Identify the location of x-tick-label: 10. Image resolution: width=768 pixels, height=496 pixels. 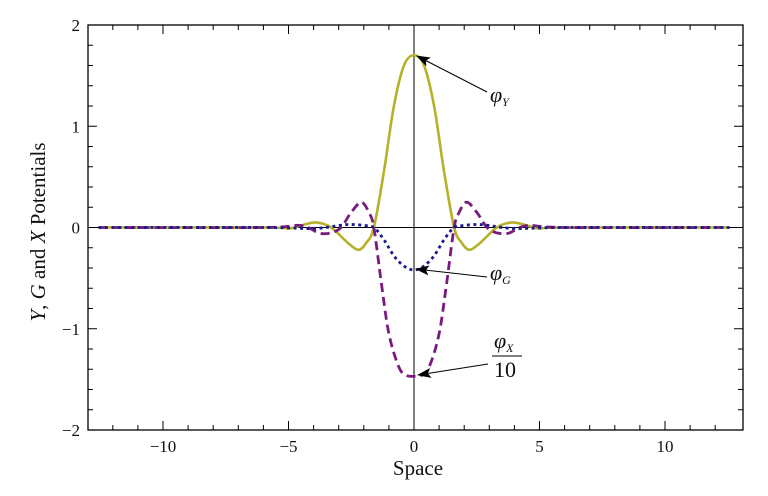
(665, 446).